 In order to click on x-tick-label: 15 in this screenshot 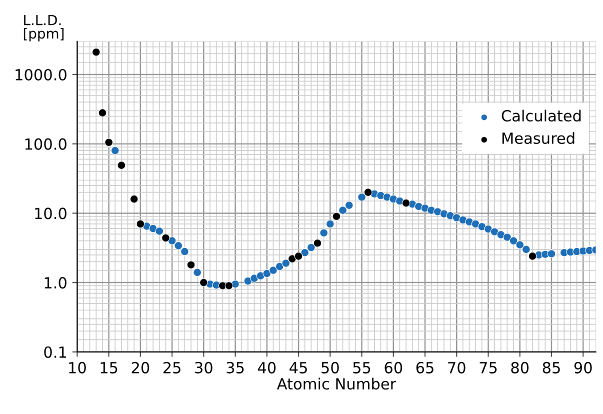, I will do `click(109, 368)`.